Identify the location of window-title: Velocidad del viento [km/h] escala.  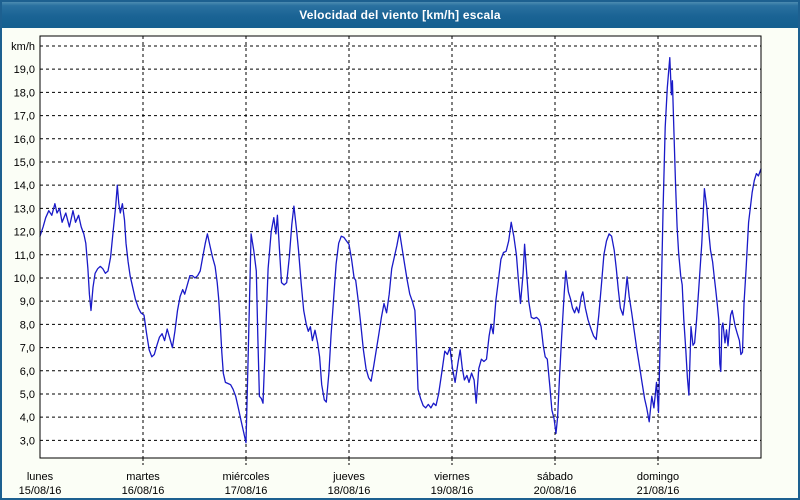
(400, 15).